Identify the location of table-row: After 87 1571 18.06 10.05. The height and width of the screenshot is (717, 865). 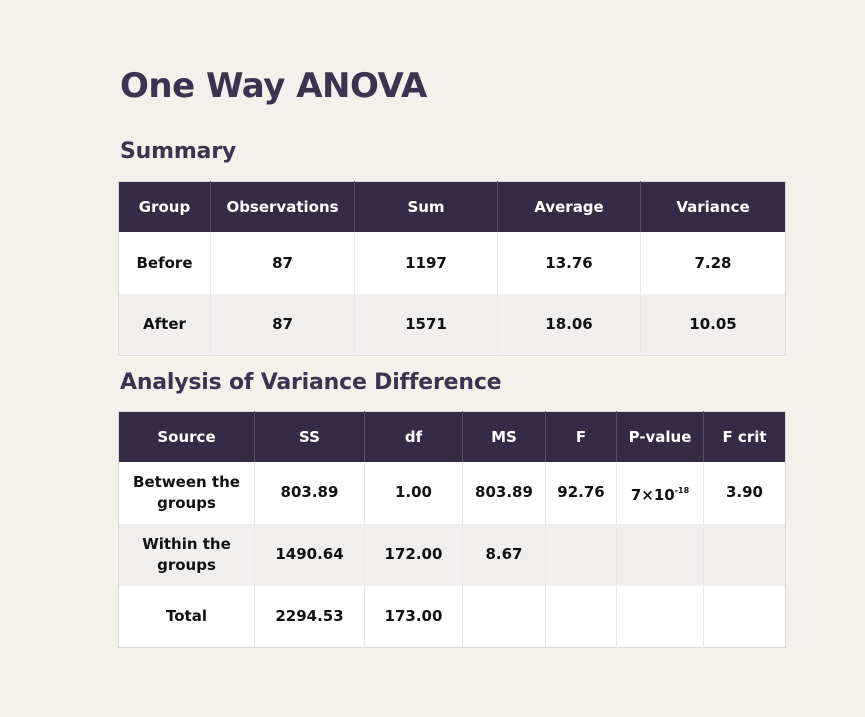
(452, 324).